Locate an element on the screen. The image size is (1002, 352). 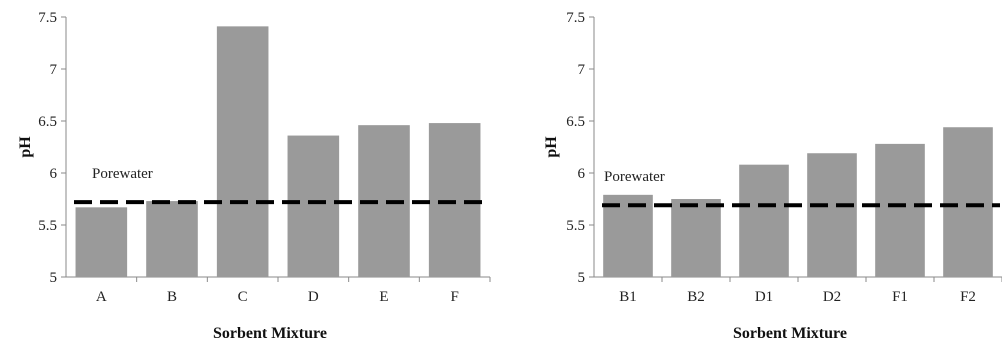
bar-A is located at coordinates (101, 242).